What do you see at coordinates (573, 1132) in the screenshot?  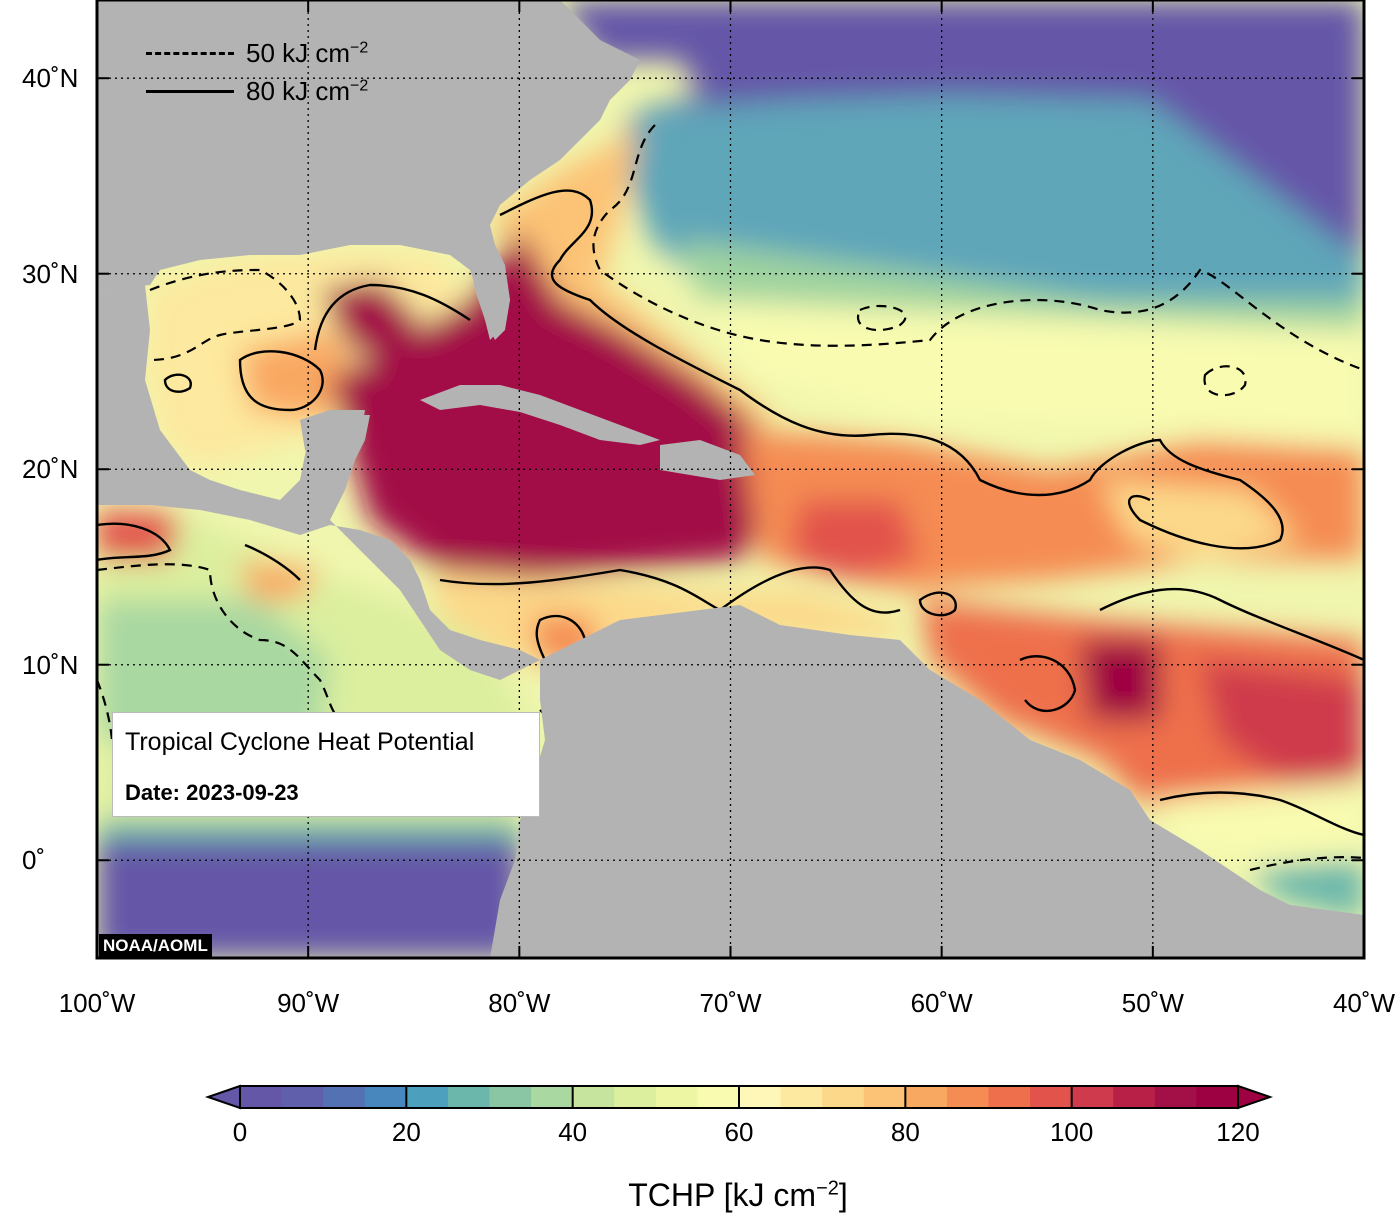 I see `colorbar-tick-label: 40` at bounding box center [573, 1132].